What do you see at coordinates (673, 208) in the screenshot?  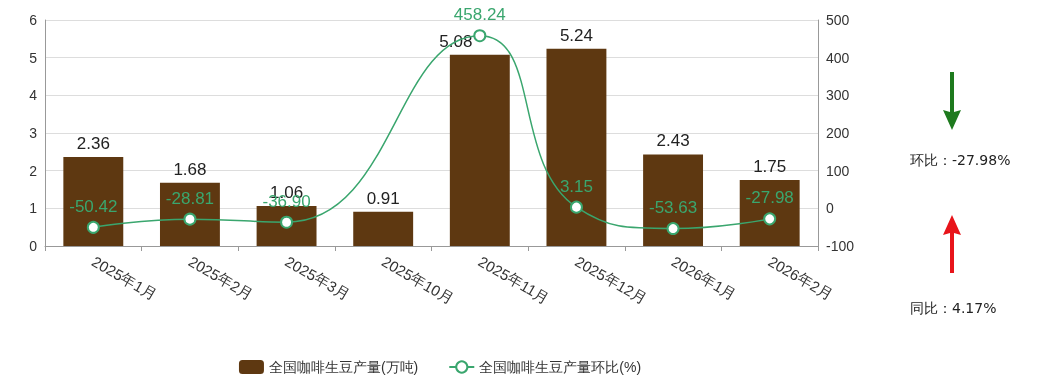 I see `data-label: -53.63` at bounding box center [673, 208].